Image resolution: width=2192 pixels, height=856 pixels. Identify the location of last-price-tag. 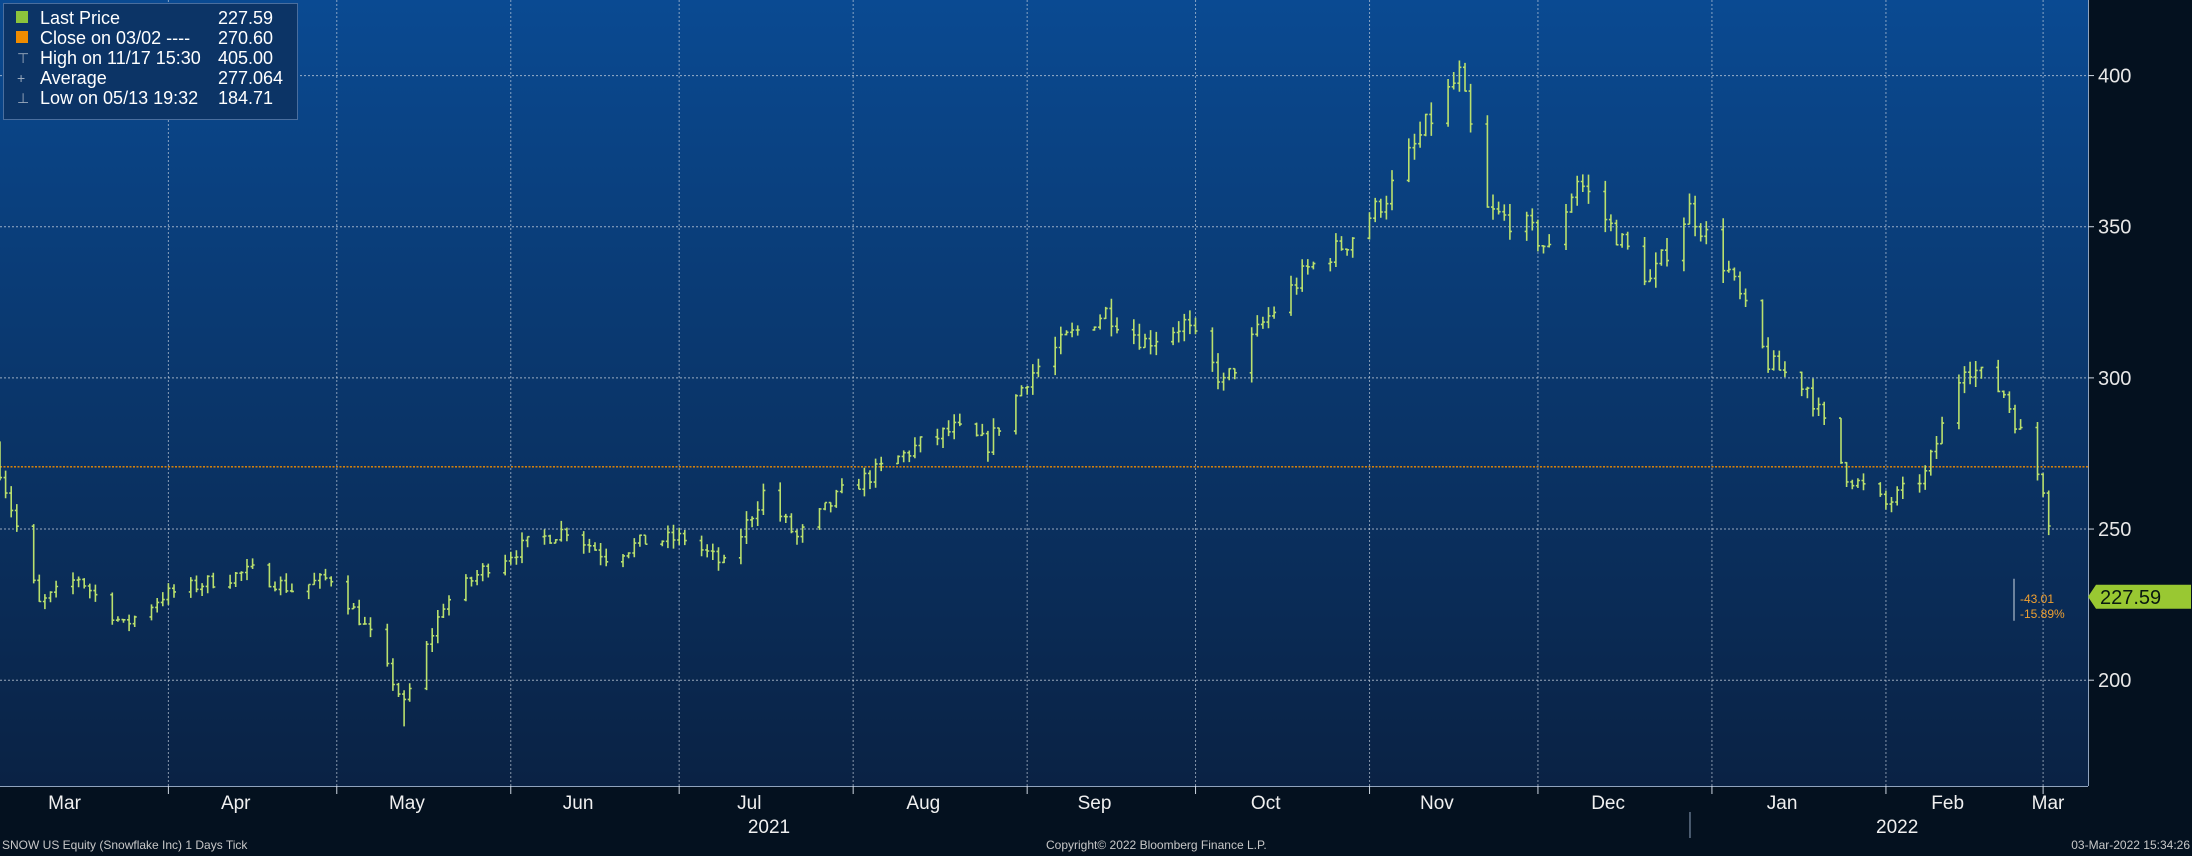
(2139, 596).